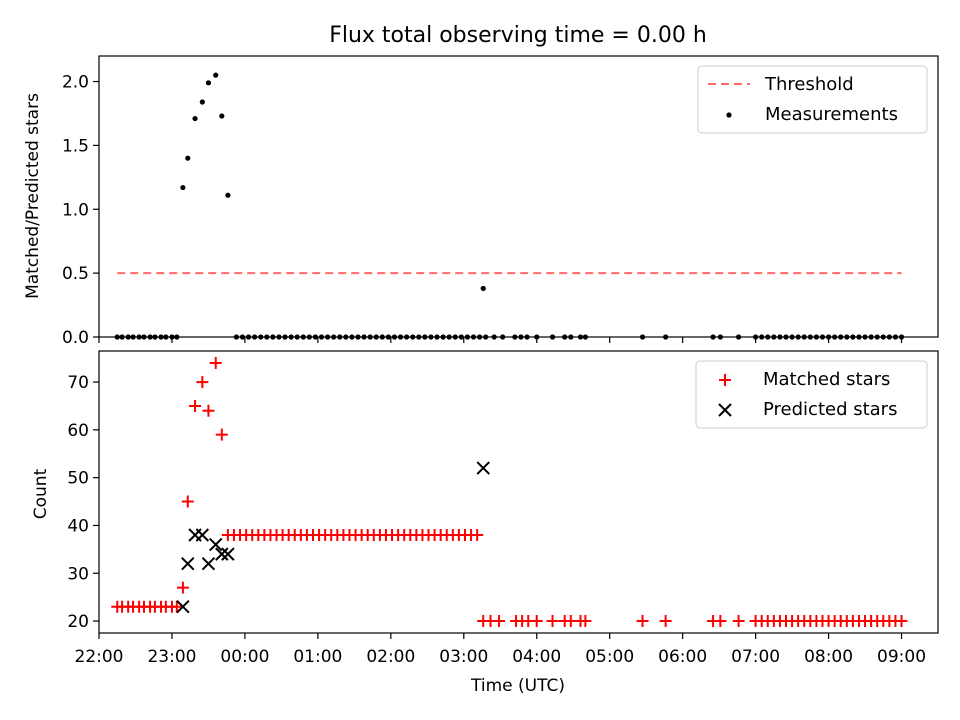 The height and width of the screenshot is (720, 960). What do you see at coordinates (390, 657) in the screenshot?
I see `bottom-x-tick-label: 02:00` at bounding box center [390, 657].